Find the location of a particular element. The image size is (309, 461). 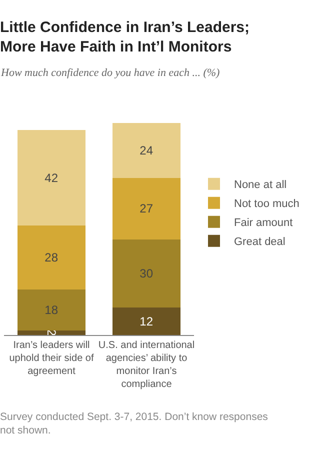

legend-label: Great deal is located at coordinates (260, 242).